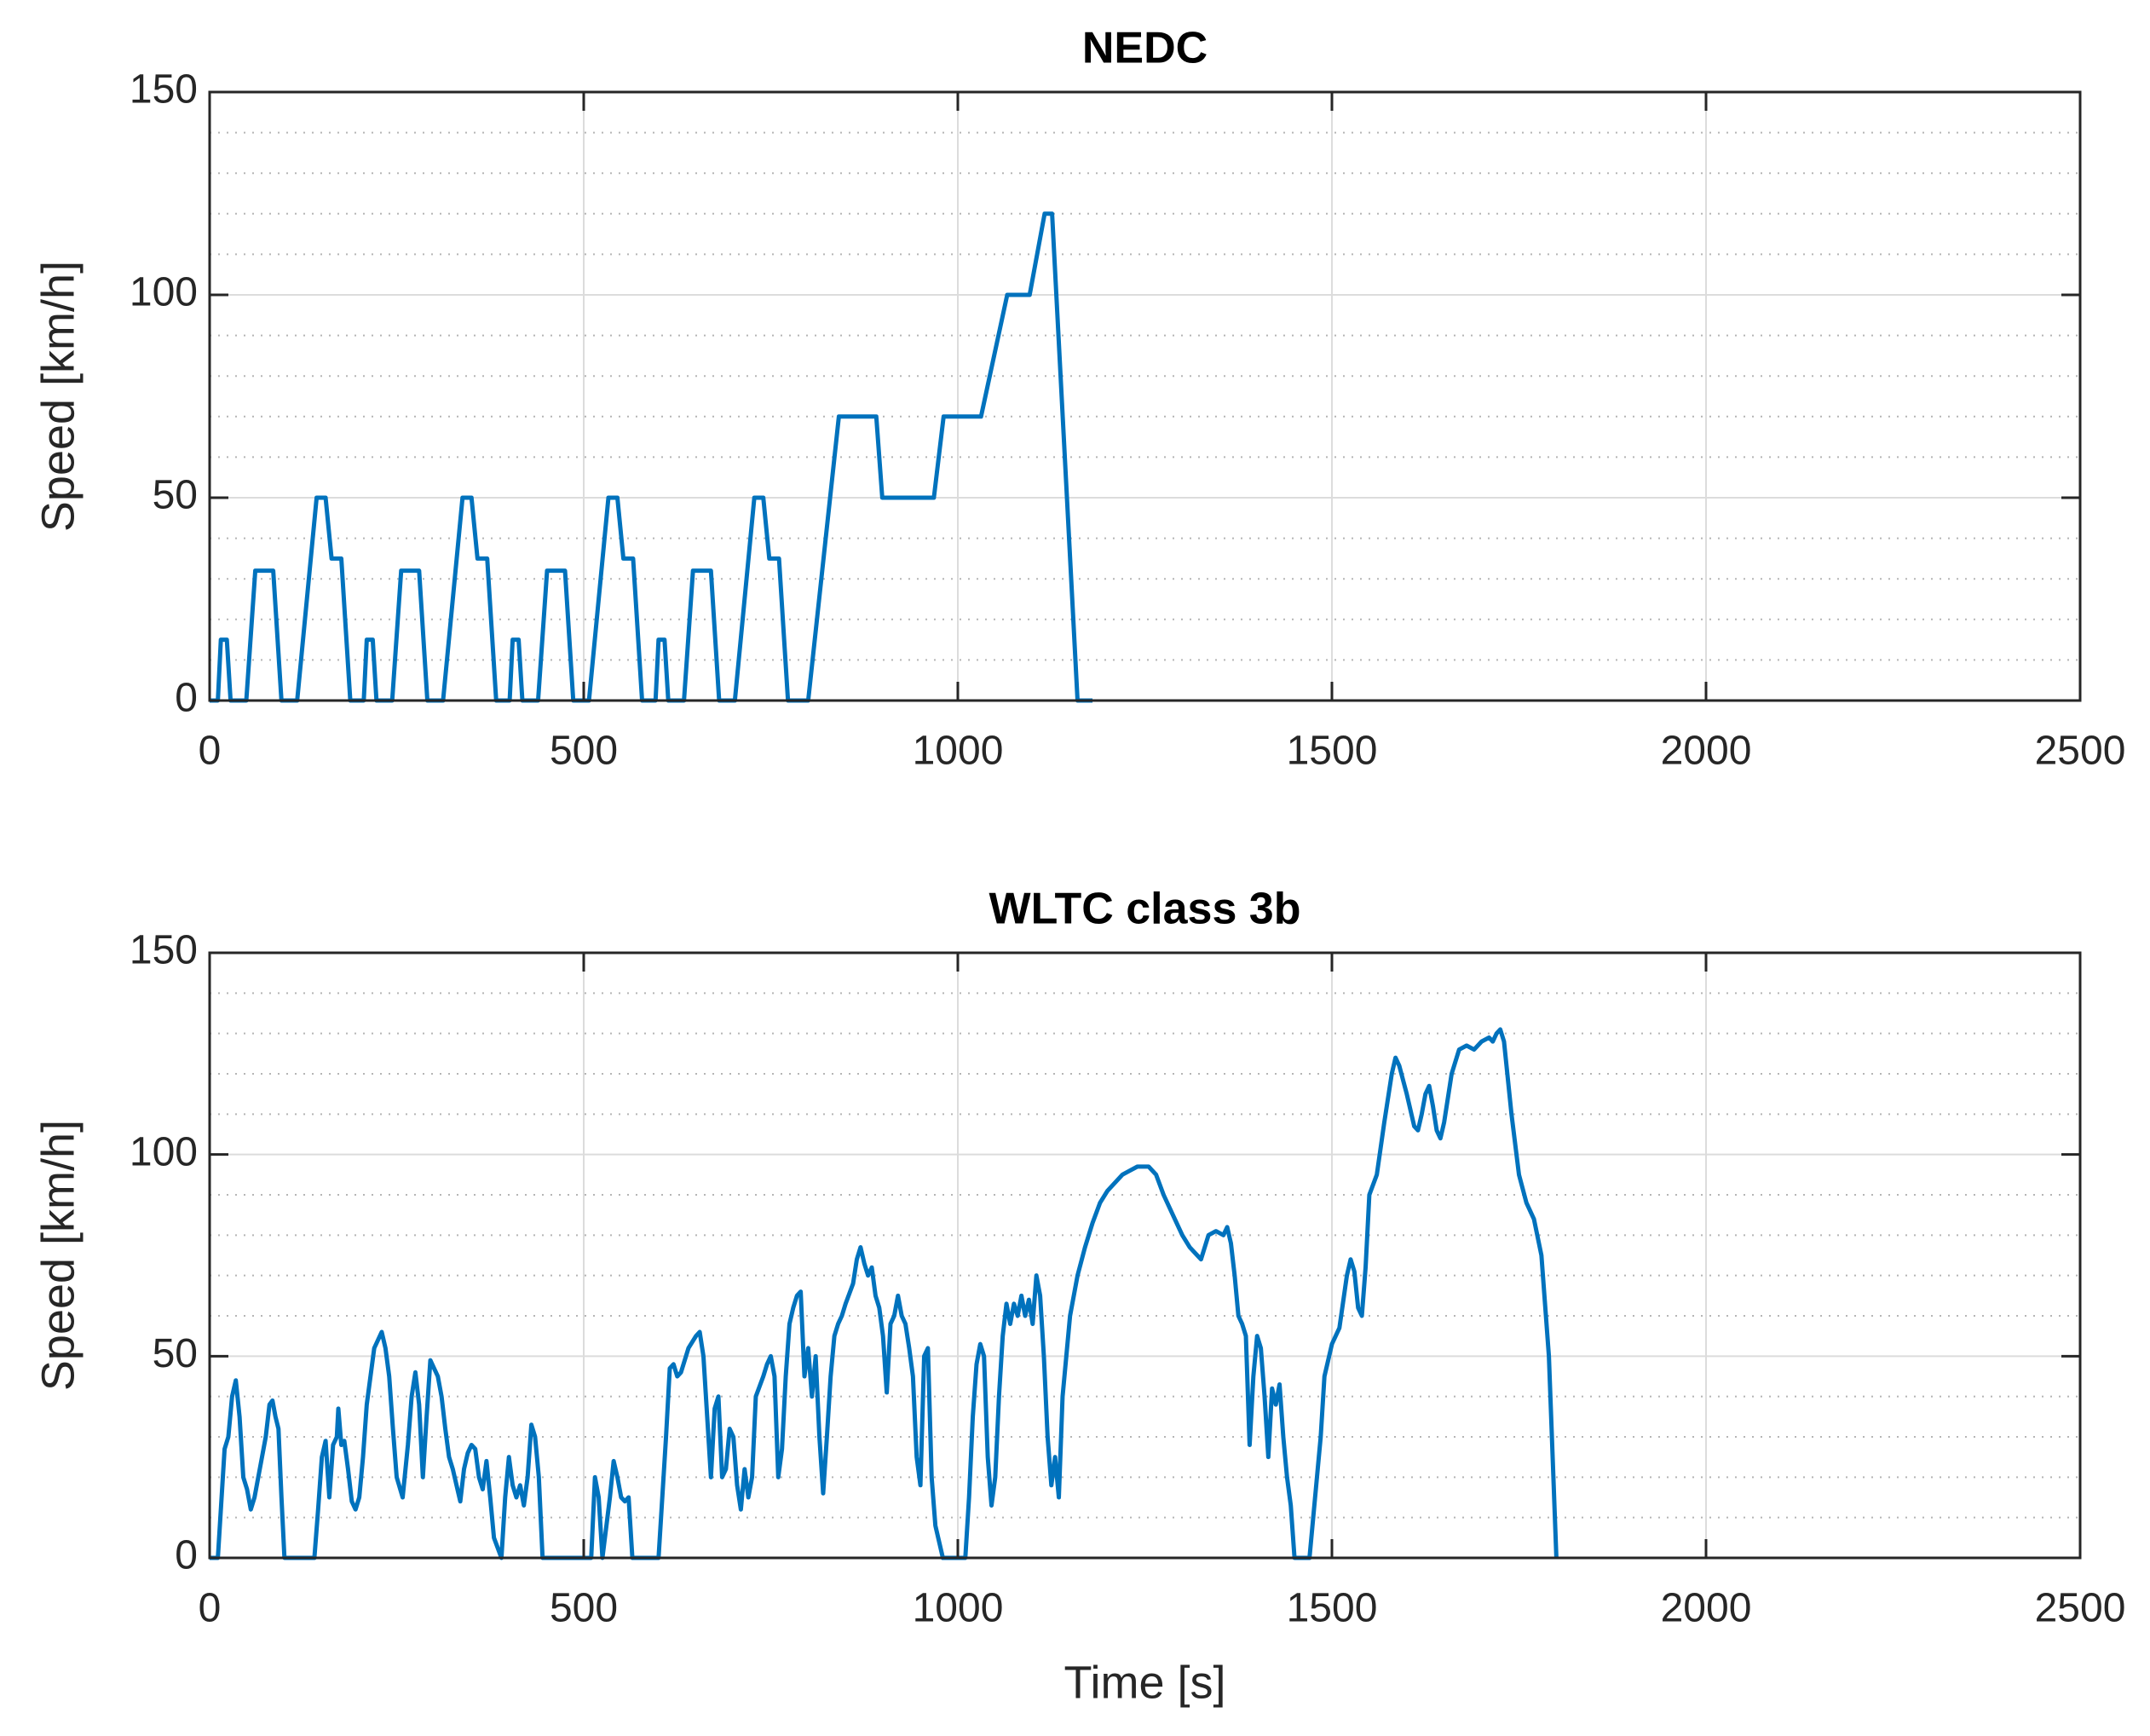  What do you see at coordinates (1144, 909) in the screenshot?
I see `chart-title: WLTC class 3b` at bounding box center [1144, 909].